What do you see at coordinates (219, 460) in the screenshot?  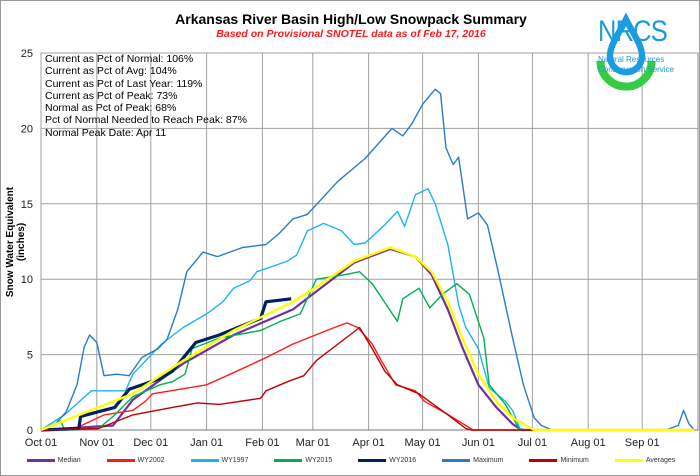 I see `legend-item-wy1997: WY1997` at bounding box center [219, 460].